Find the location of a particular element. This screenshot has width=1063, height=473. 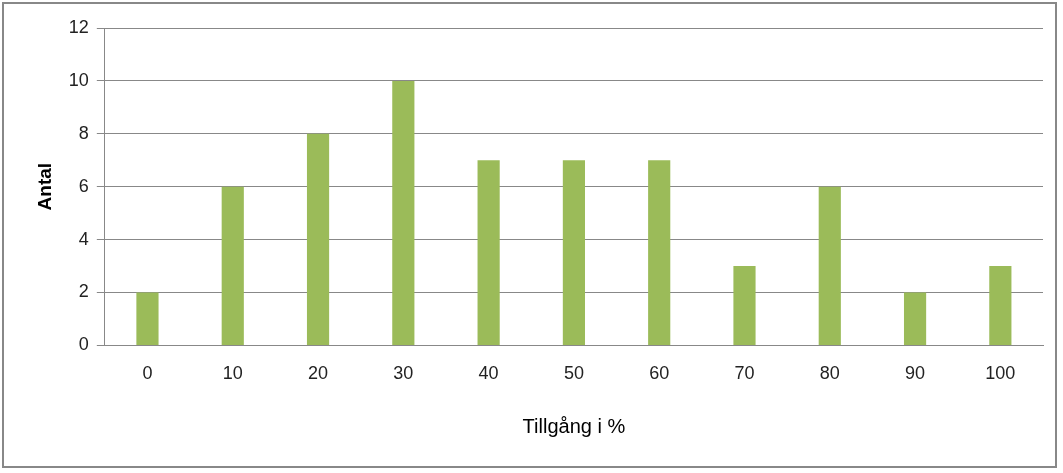

y-tick-label: 4 is located at coordinates (83, 238).